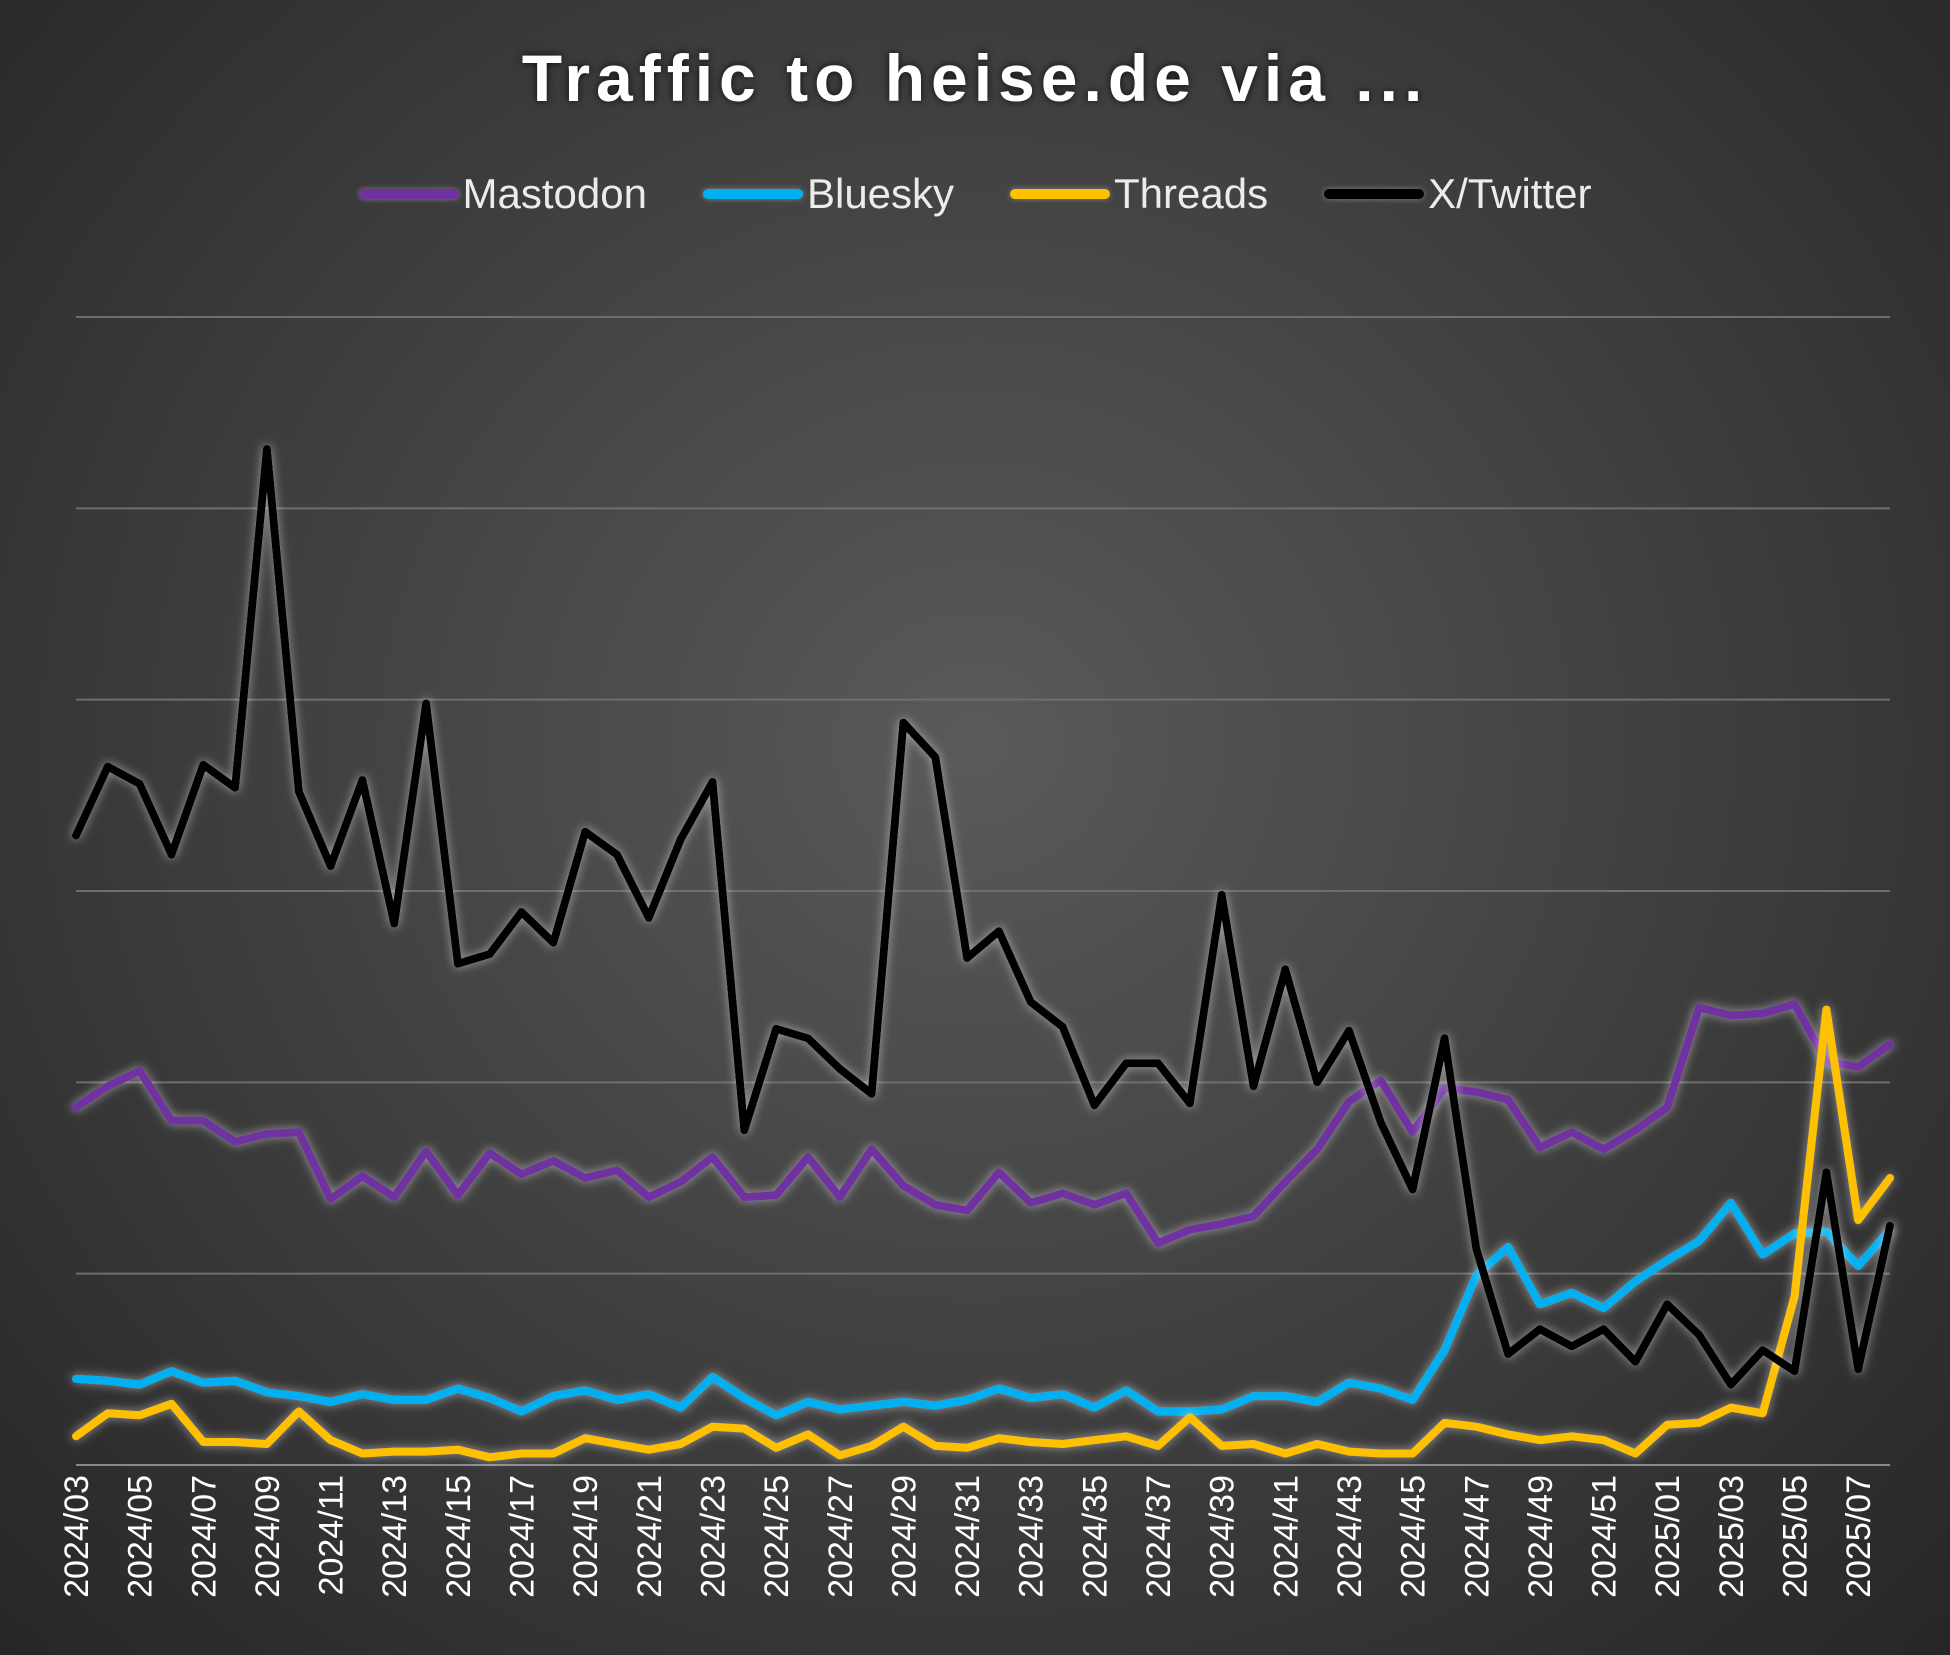 This screenshot has height=1655, width=1950. Describe the element at coordinates (268, 1536) in the screenshot. I see `x-tick-label: 2024/09` at that location.